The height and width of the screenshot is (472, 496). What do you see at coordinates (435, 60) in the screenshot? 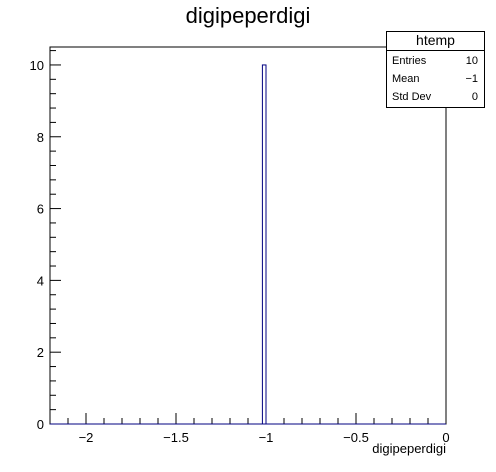
I see `stats-row-entries: Entries 10` at bounding box center [435, 60].